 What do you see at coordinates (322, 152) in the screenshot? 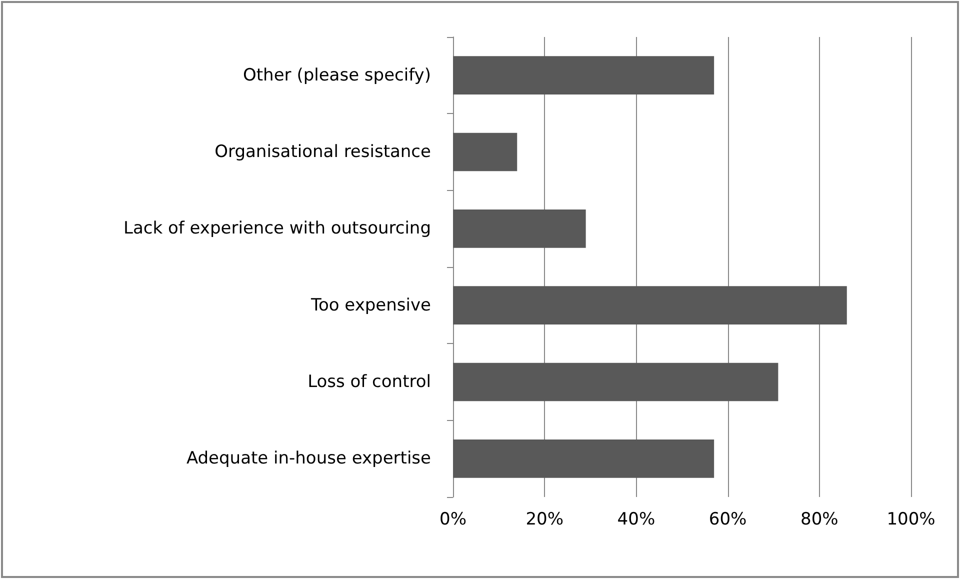
I see `y-tick-label: Organisational resistance` at bounding box center [322, 152].